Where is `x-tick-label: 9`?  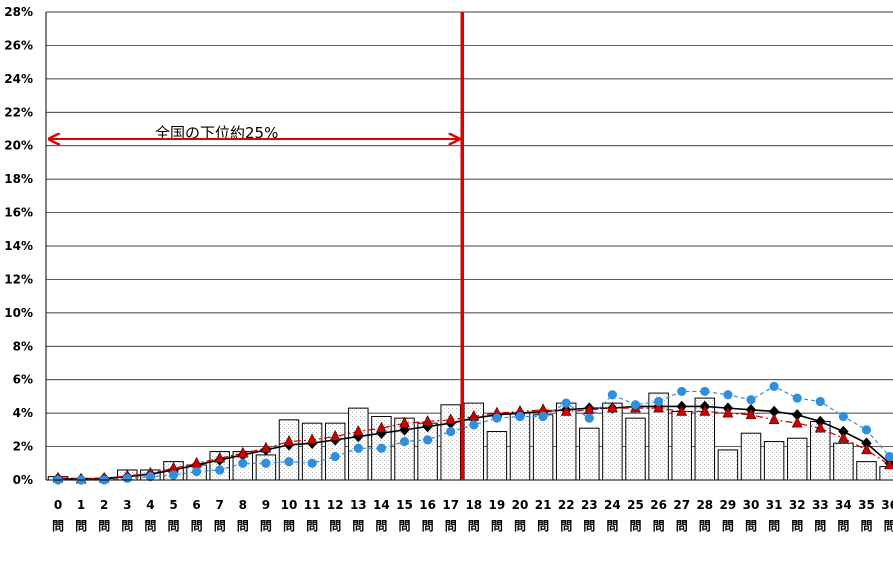 x-tick-label: 9 is located at coordinates (266, 505).